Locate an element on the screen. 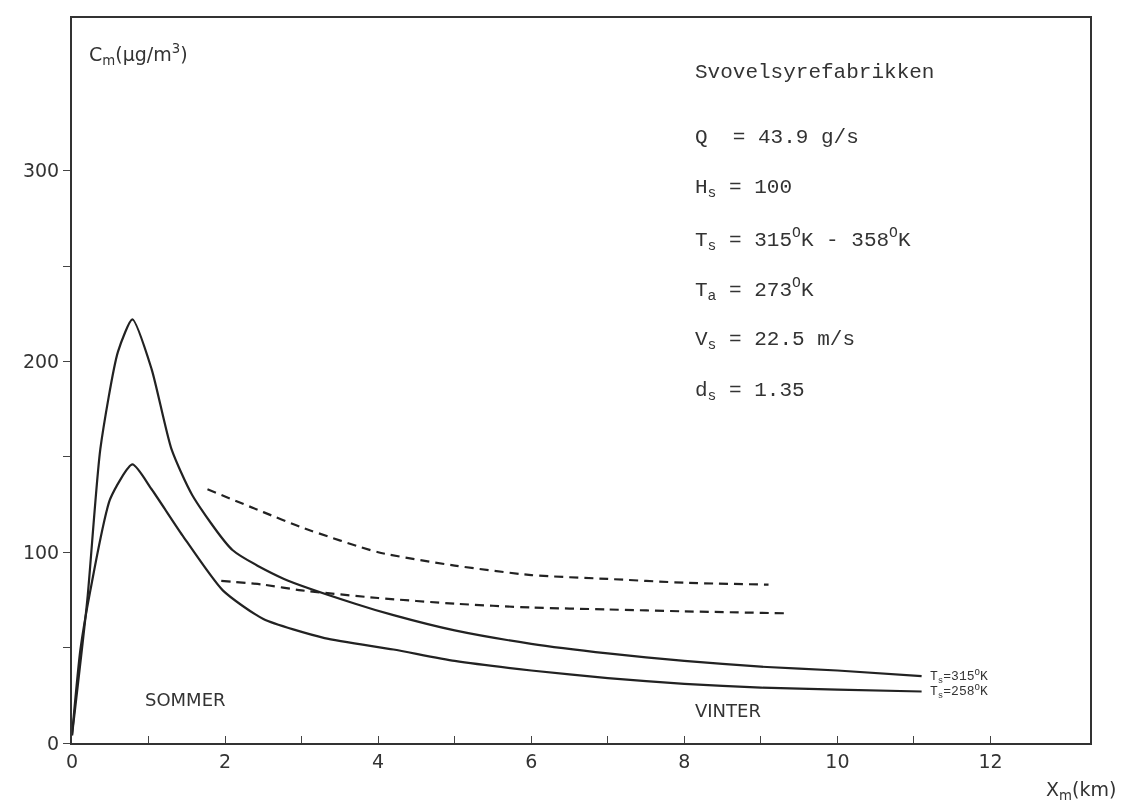 The image size is (1143, 803). x-tick-label: 2 is located at coordinates (225, 760).